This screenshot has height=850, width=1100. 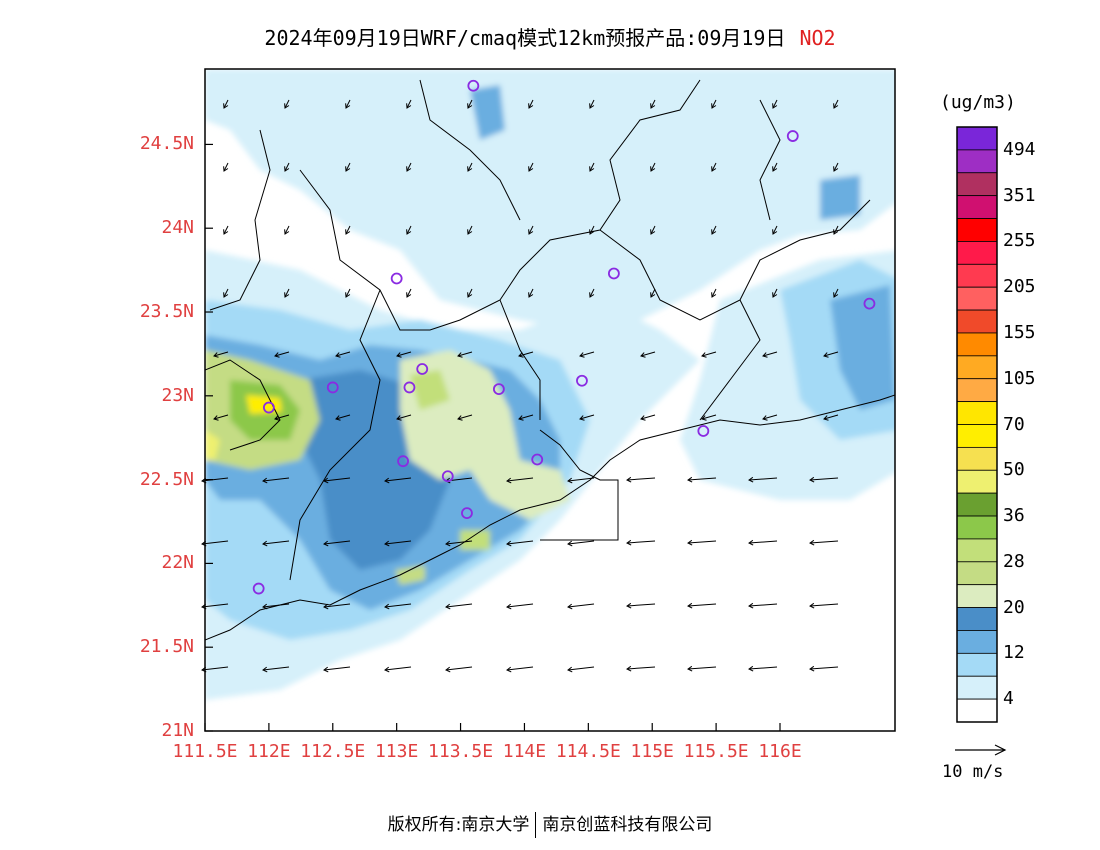 I want to click on colorbar-label: 351, so click(x=1019, y=195).